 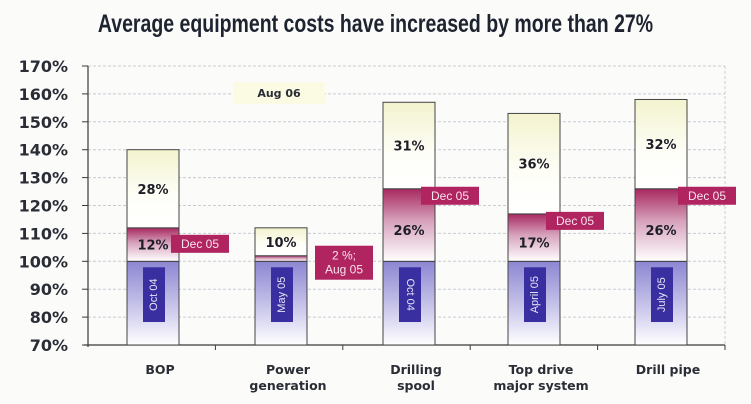 I want to click on y-tick-label: 130%, so click(x=43, y=178).